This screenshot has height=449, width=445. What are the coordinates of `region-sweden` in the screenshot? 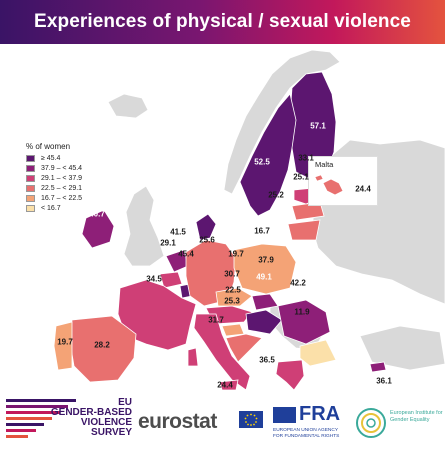 It's located at (268, 155).